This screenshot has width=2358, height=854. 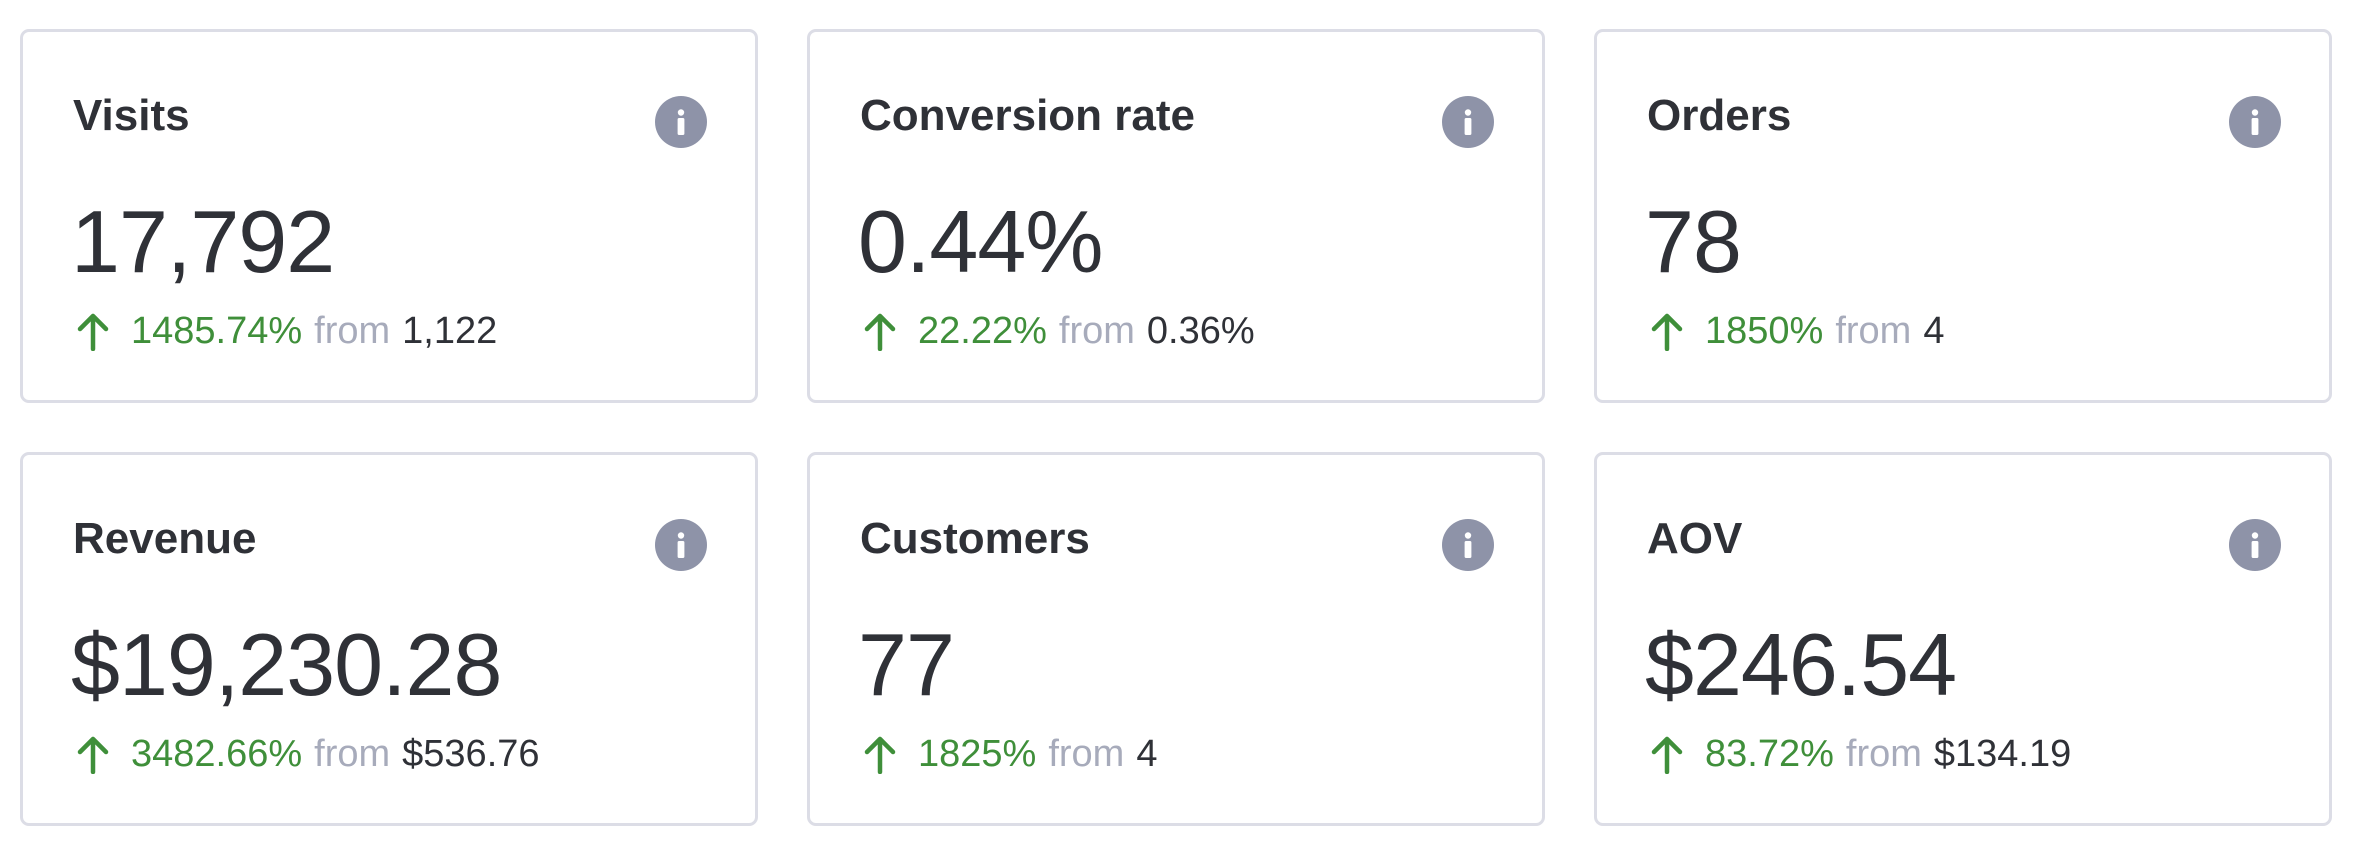 I want to click on metric-card-visits: Visits 17,792 1485.74% from 1,122, so click(x=389, y=216).